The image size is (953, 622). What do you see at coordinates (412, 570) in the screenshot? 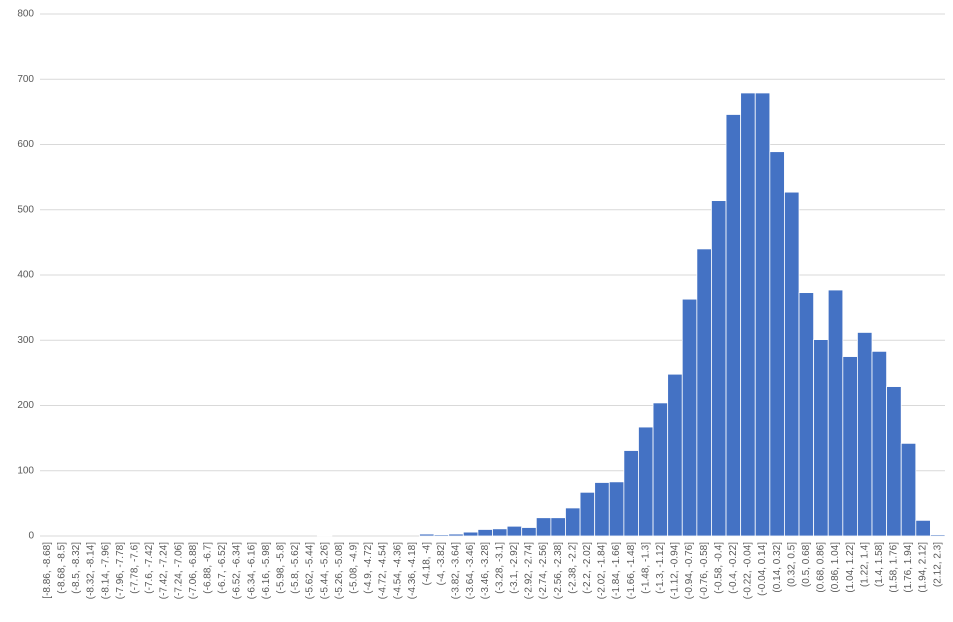
I see `x-tick-label: (-4.36, -4.18]` at bounding box center [412, 570].